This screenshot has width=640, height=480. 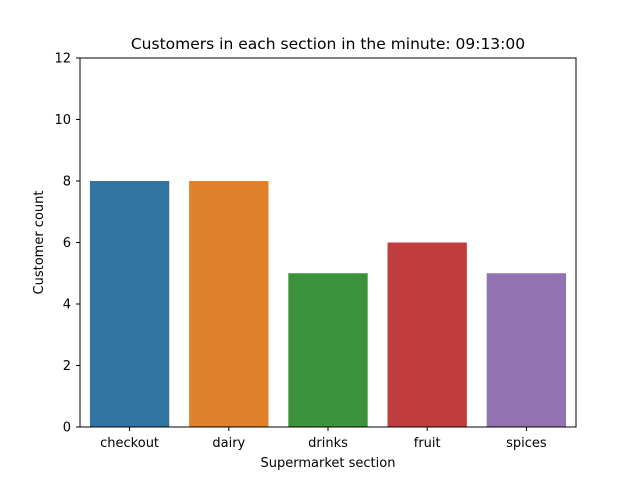 I want to click on y-tick-label-12: 12, so click(x=62, y=59).